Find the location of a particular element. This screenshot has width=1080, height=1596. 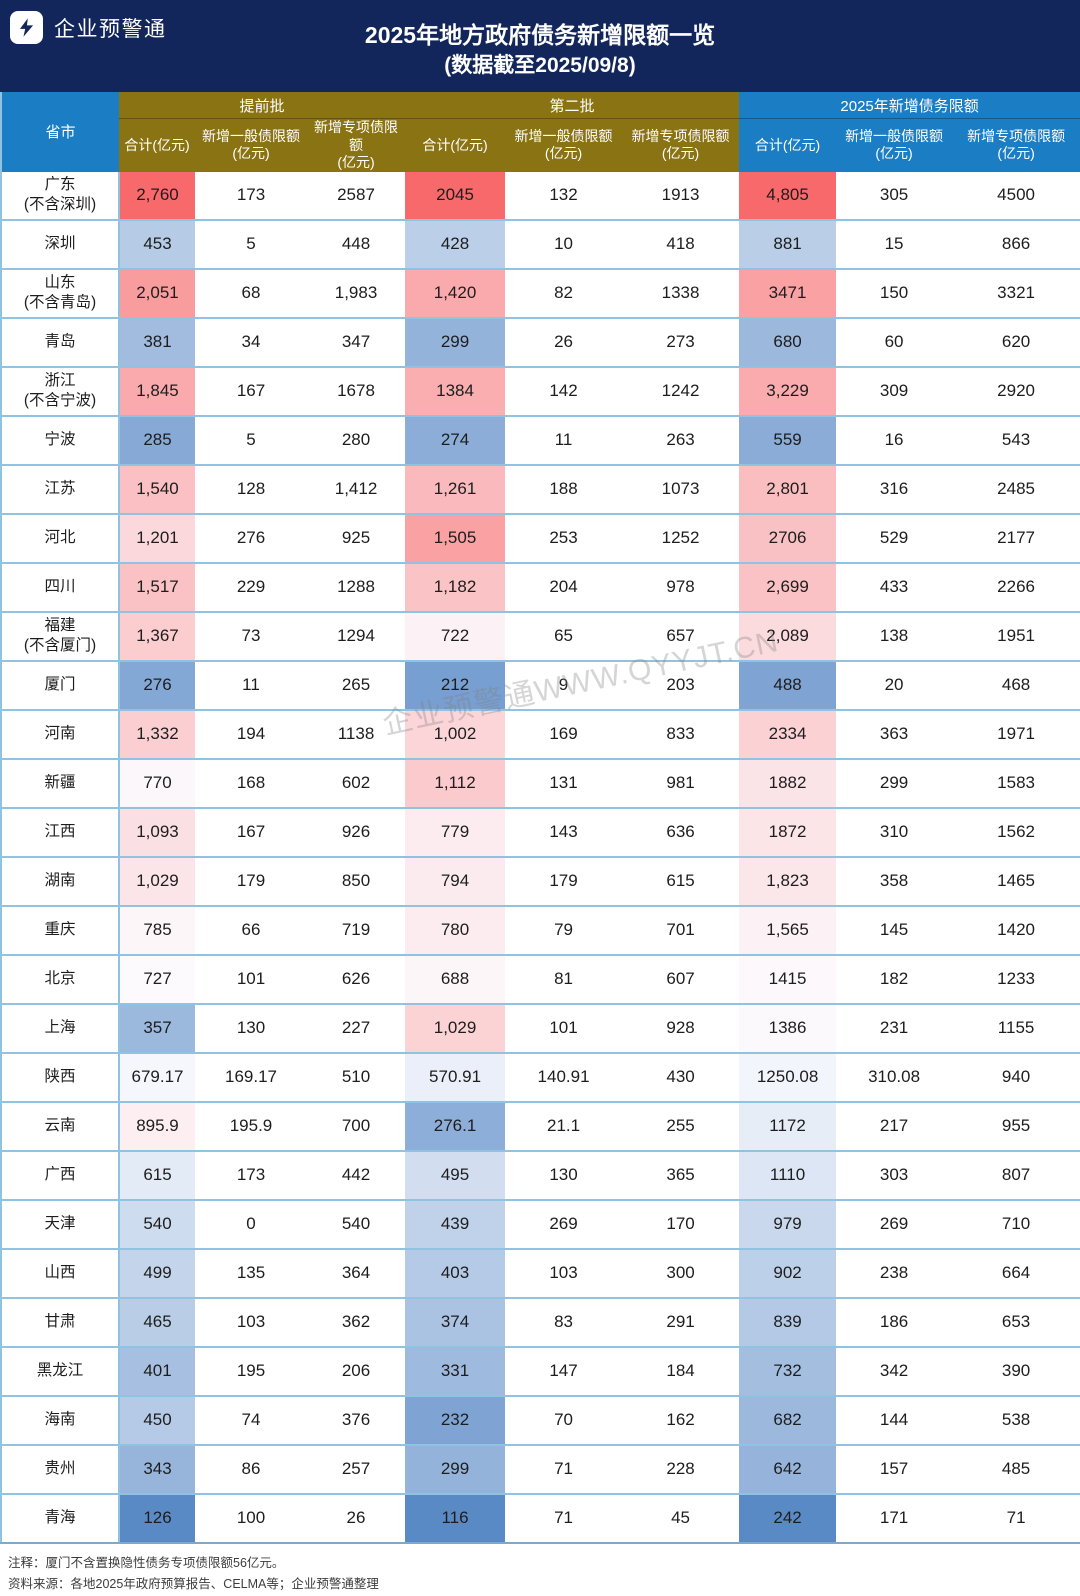

value-cell: 981 is located at coordinates (680, 783).